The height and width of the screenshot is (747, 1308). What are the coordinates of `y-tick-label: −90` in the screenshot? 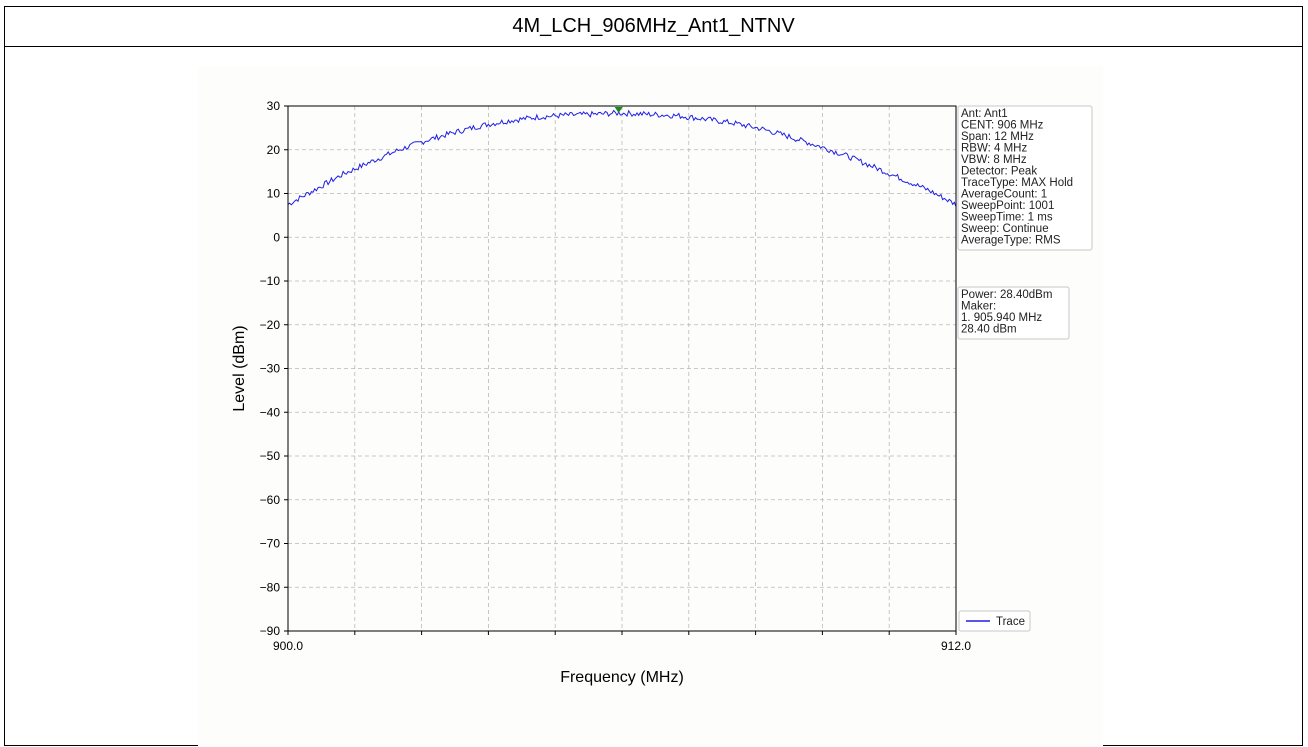 It's located at (270, 631).